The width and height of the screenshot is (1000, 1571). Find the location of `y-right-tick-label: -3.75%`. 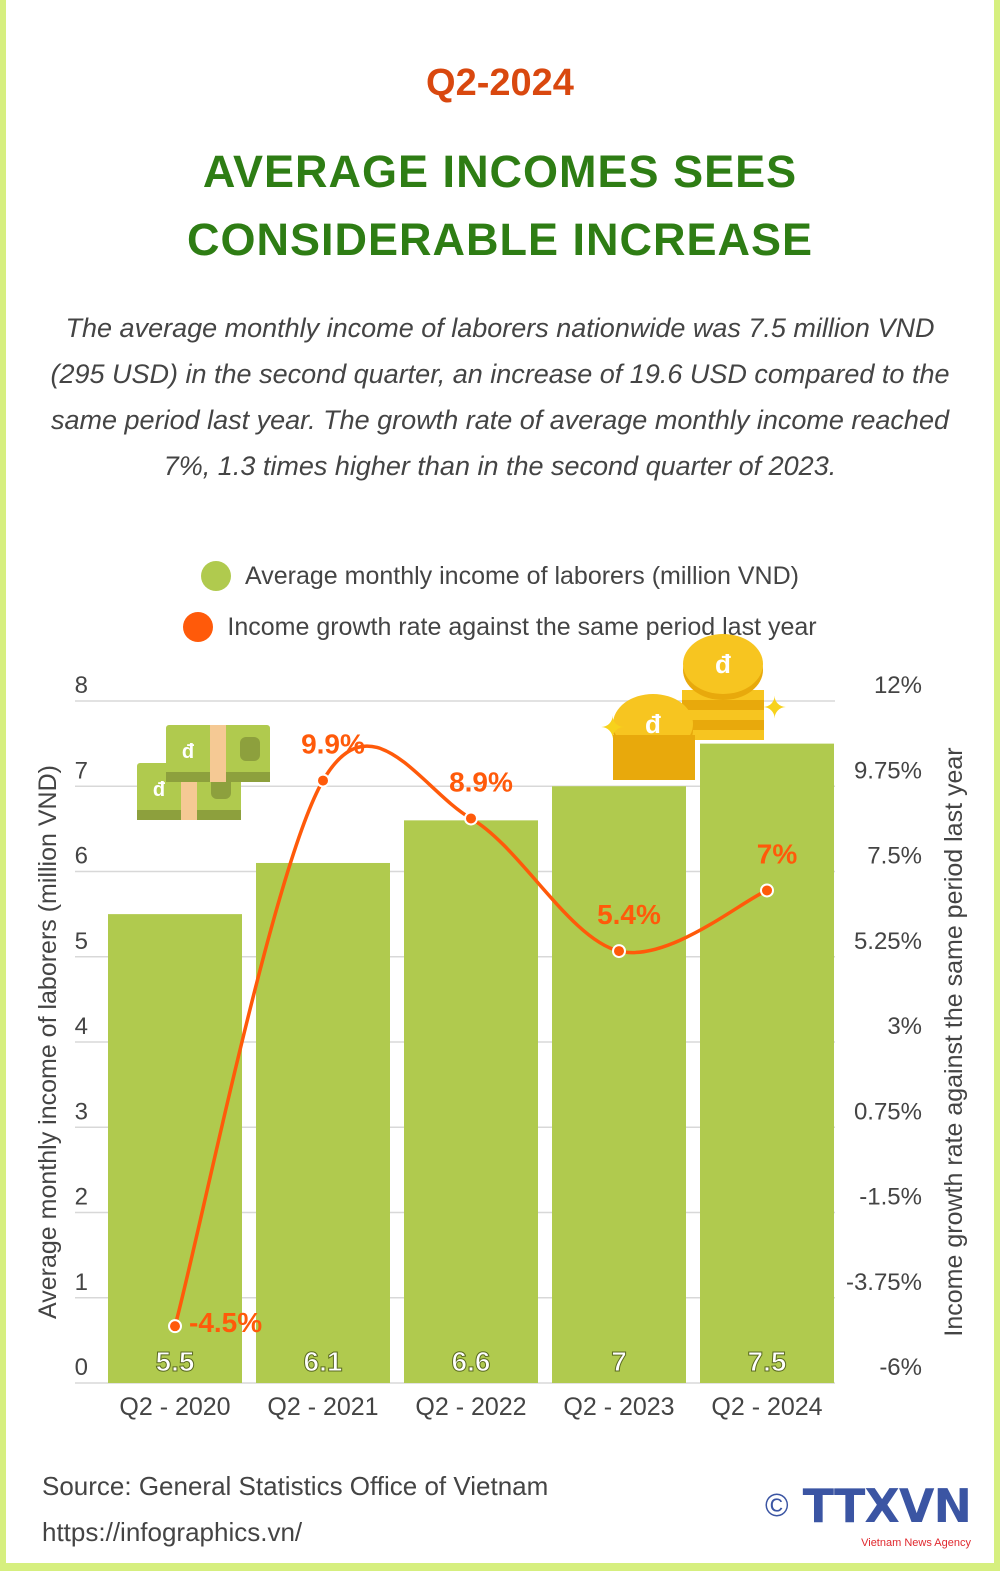

y-right-tick-label: -3.75% is located at coordinates (884, 1282).